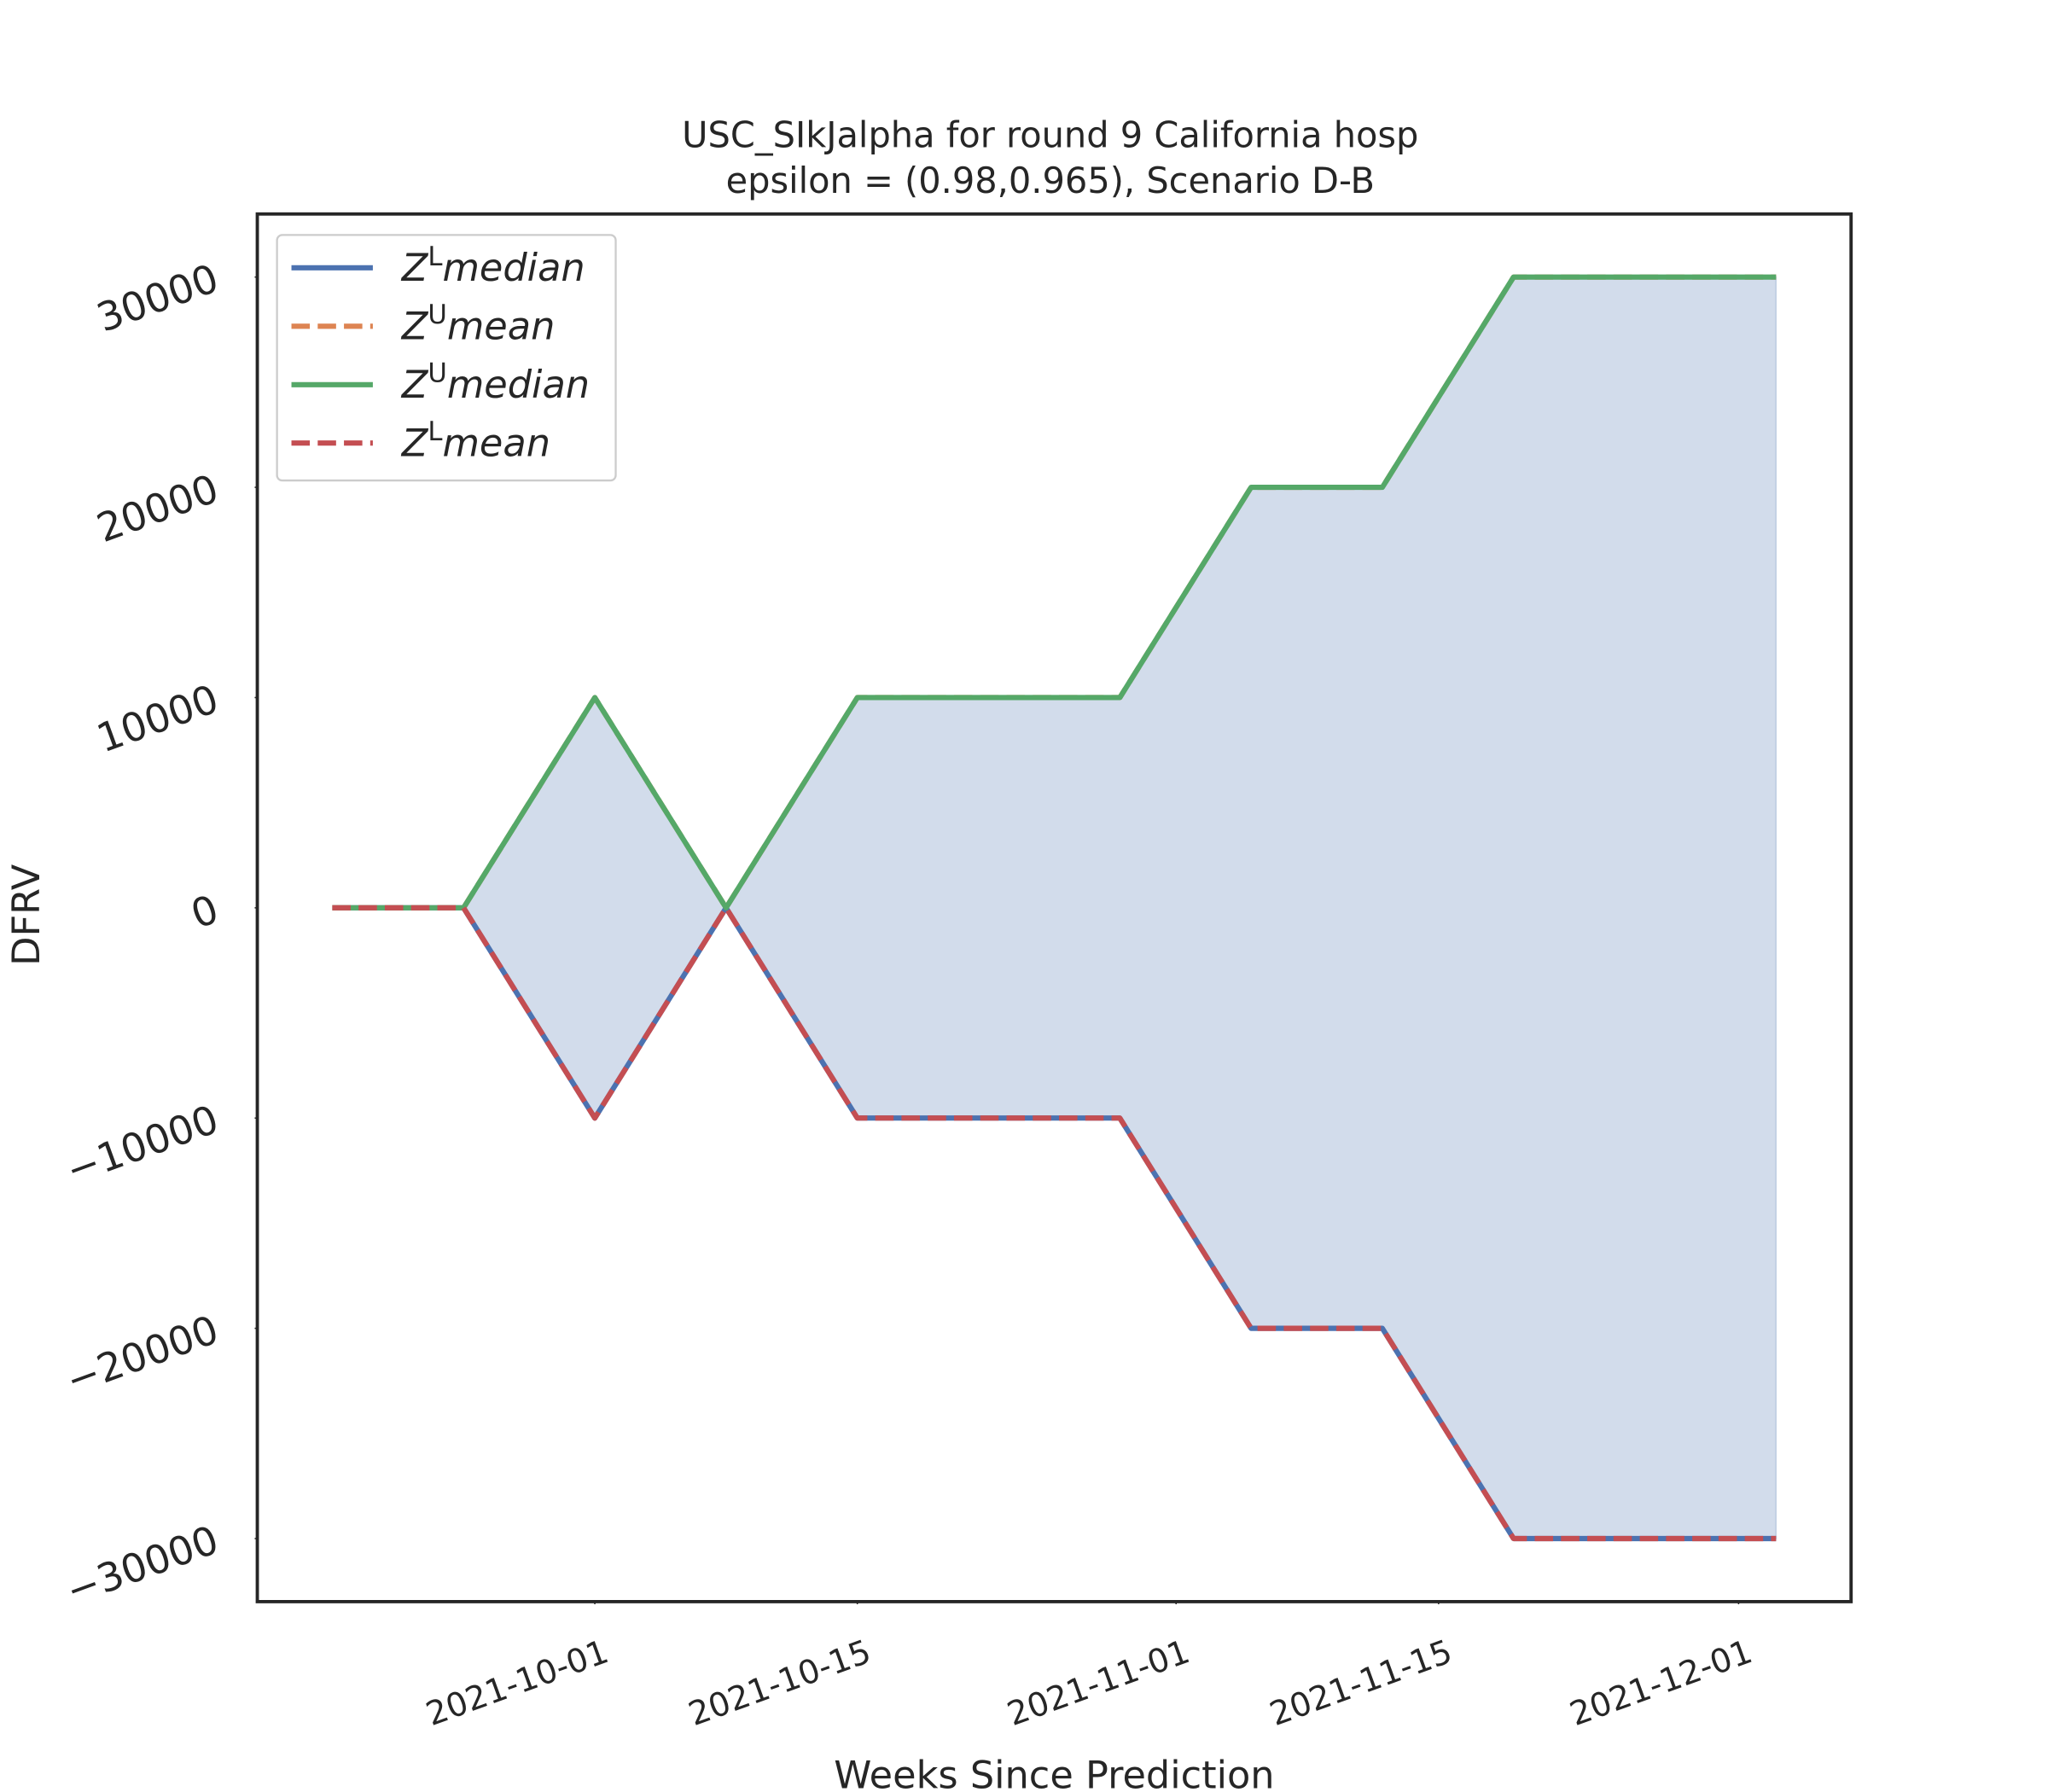 The height and width of the screenshot is (1792, 2048). I want to click on legend-label: ZUmean, so click(479, 324).